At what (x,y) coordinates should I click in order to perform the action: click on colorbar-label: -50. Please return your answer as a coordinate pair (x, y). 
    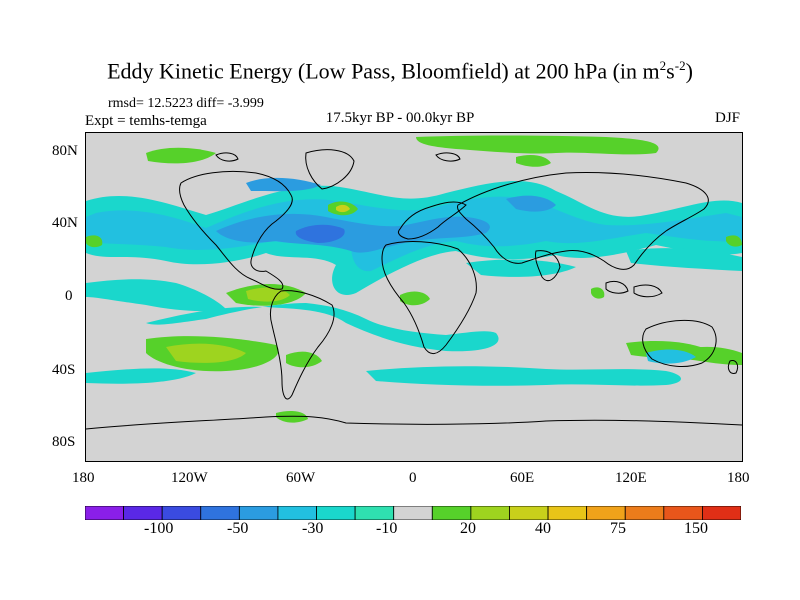
    Looking at the image, I should click on (238, 528).